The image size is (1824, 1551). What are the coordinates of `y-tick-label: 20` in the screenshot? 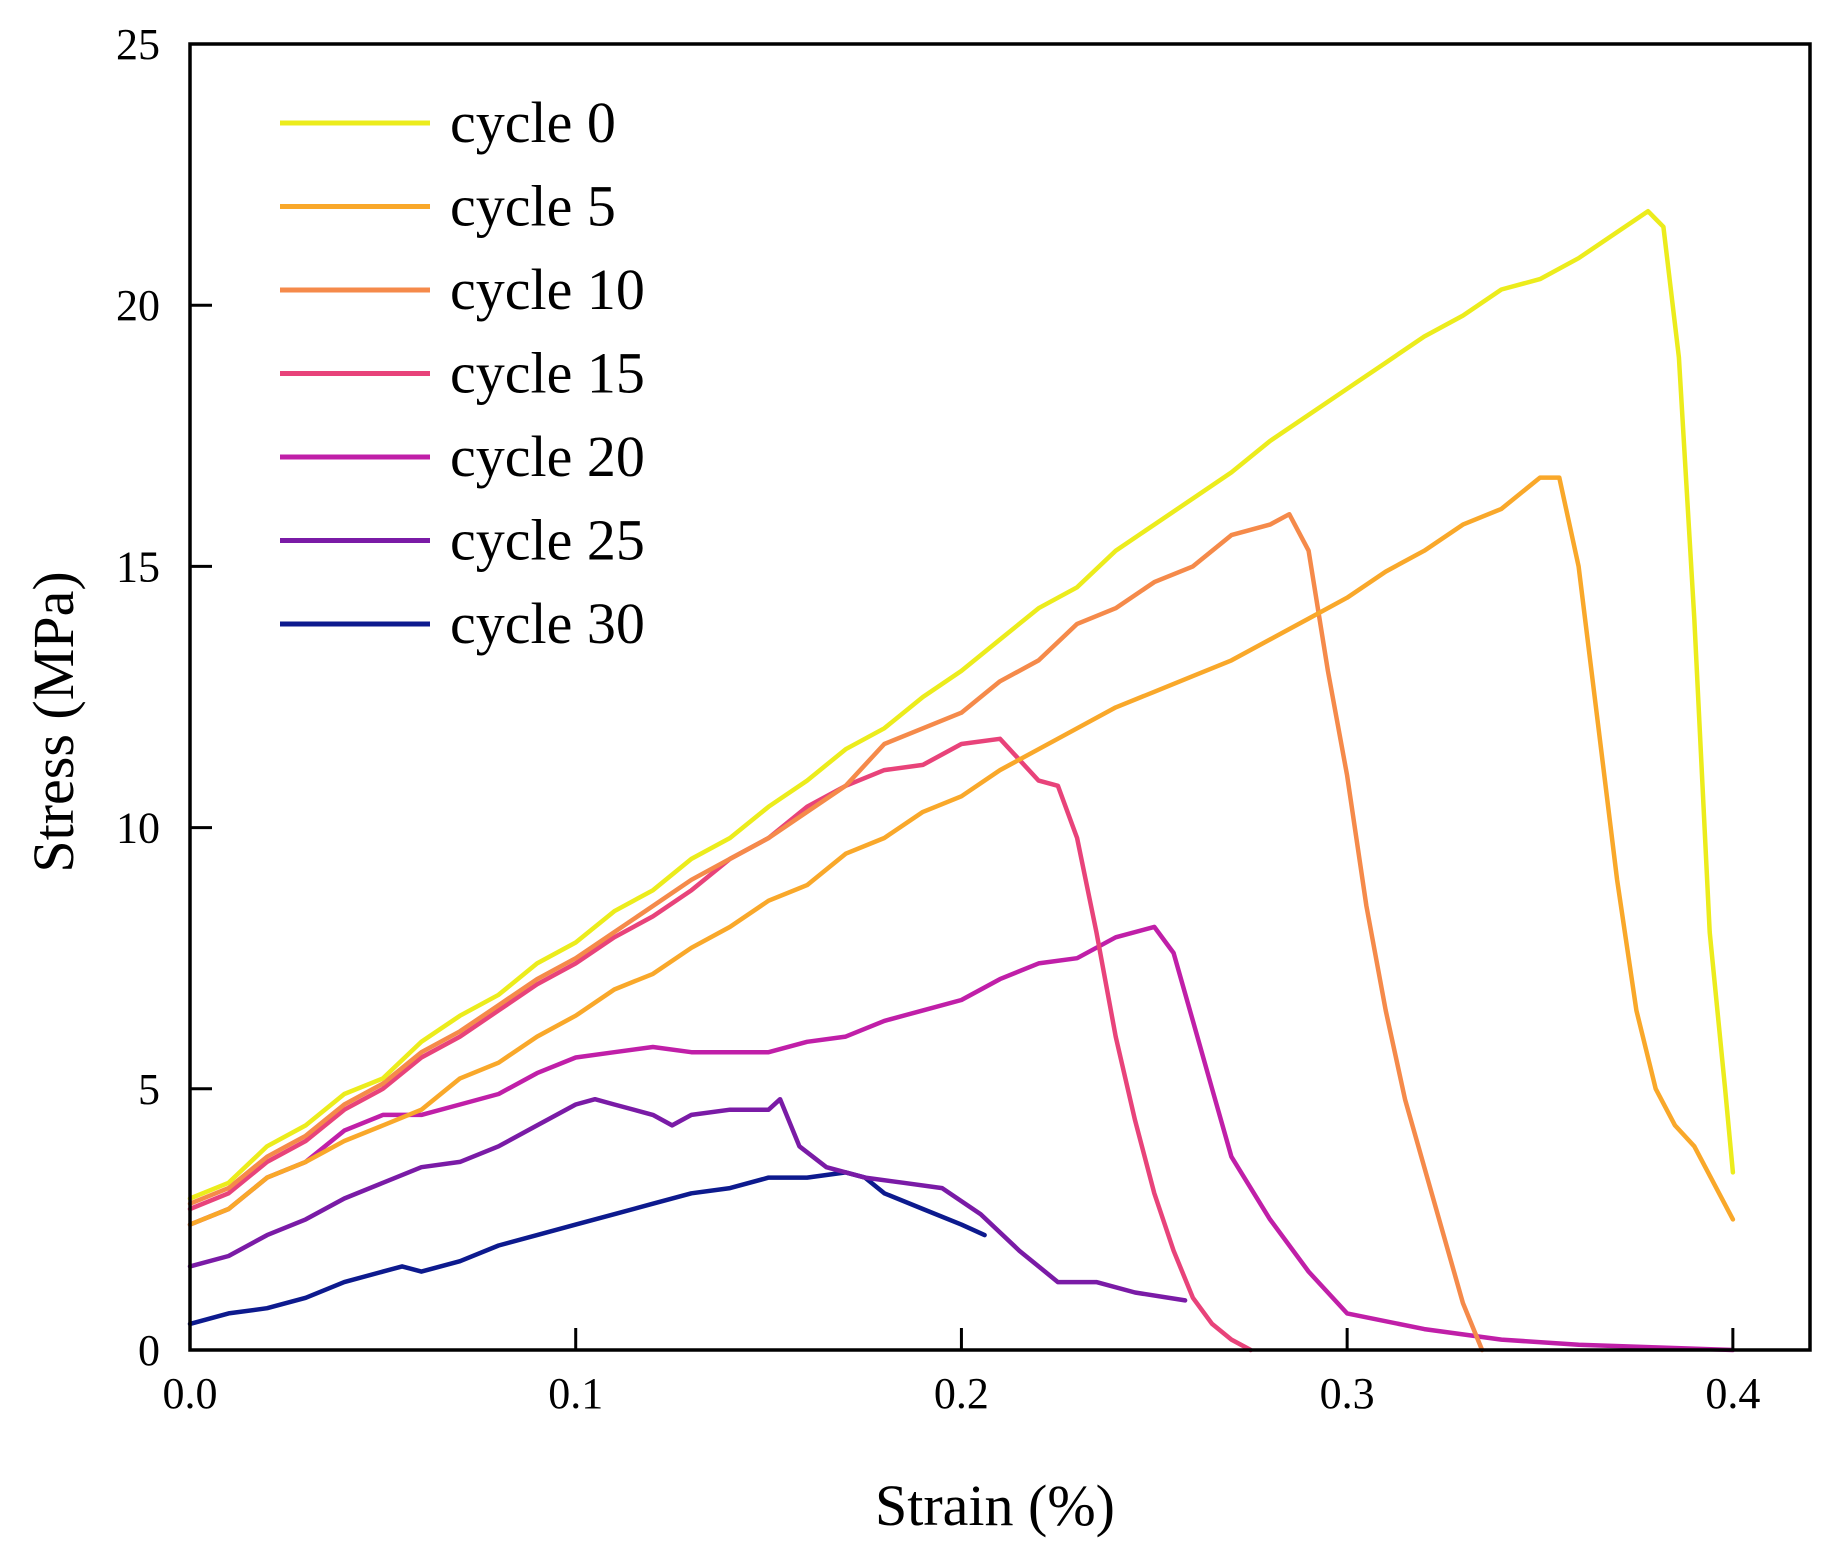 It's located at (138, 305).